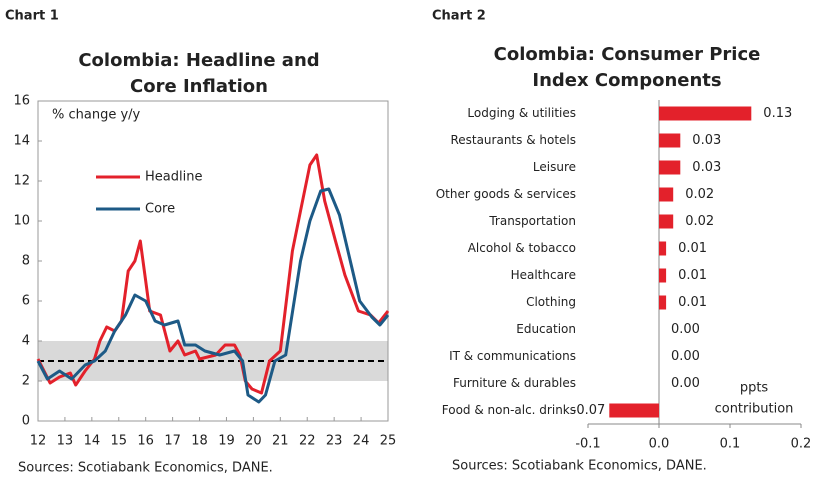 The width and height of the screenshot is (828, 483). Describe the element at coordinates (21, 221) in the screenshot. I see `y-tick-label: 10` at that location.